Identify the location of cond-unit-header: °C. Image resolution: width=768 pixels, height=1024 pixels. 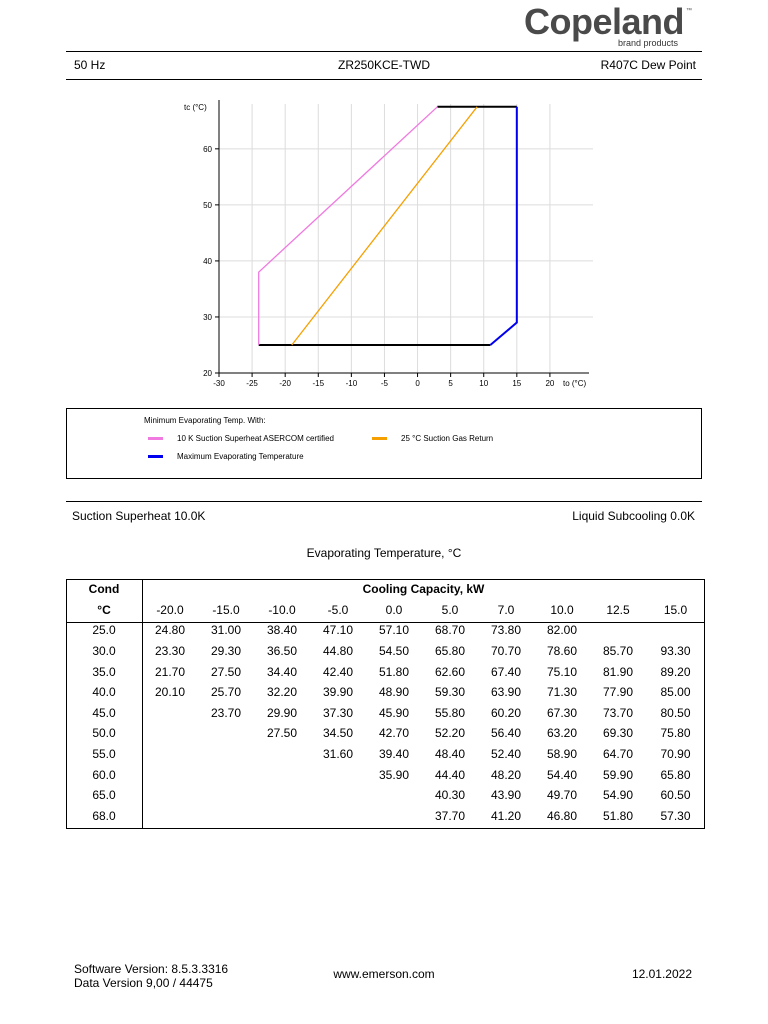
(104, 609).